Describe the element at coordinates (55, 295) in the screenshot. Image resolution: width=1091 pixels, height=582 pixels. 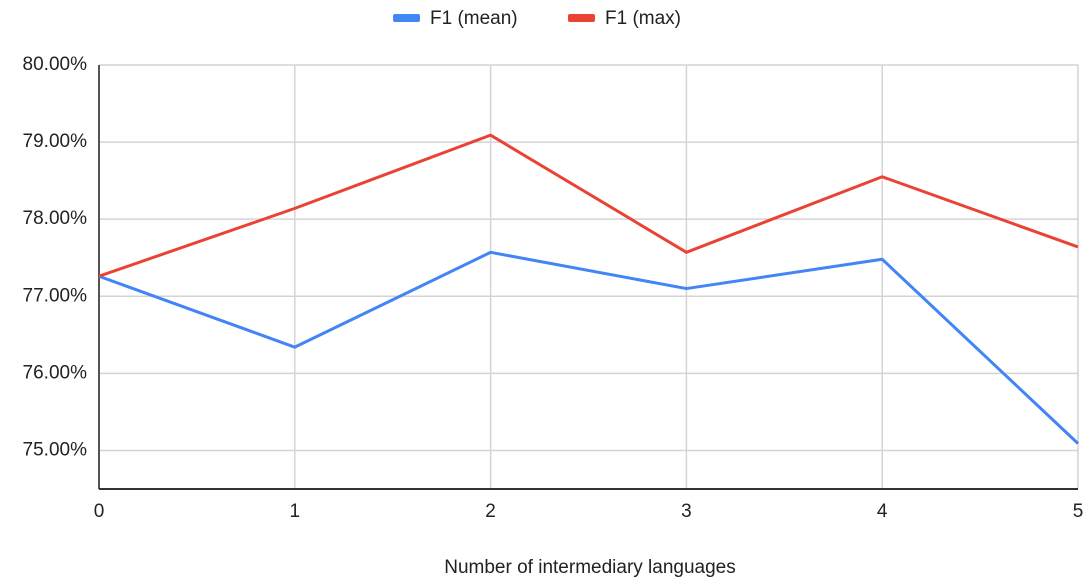
I see `y-tick-label: 77.00%` at that location.